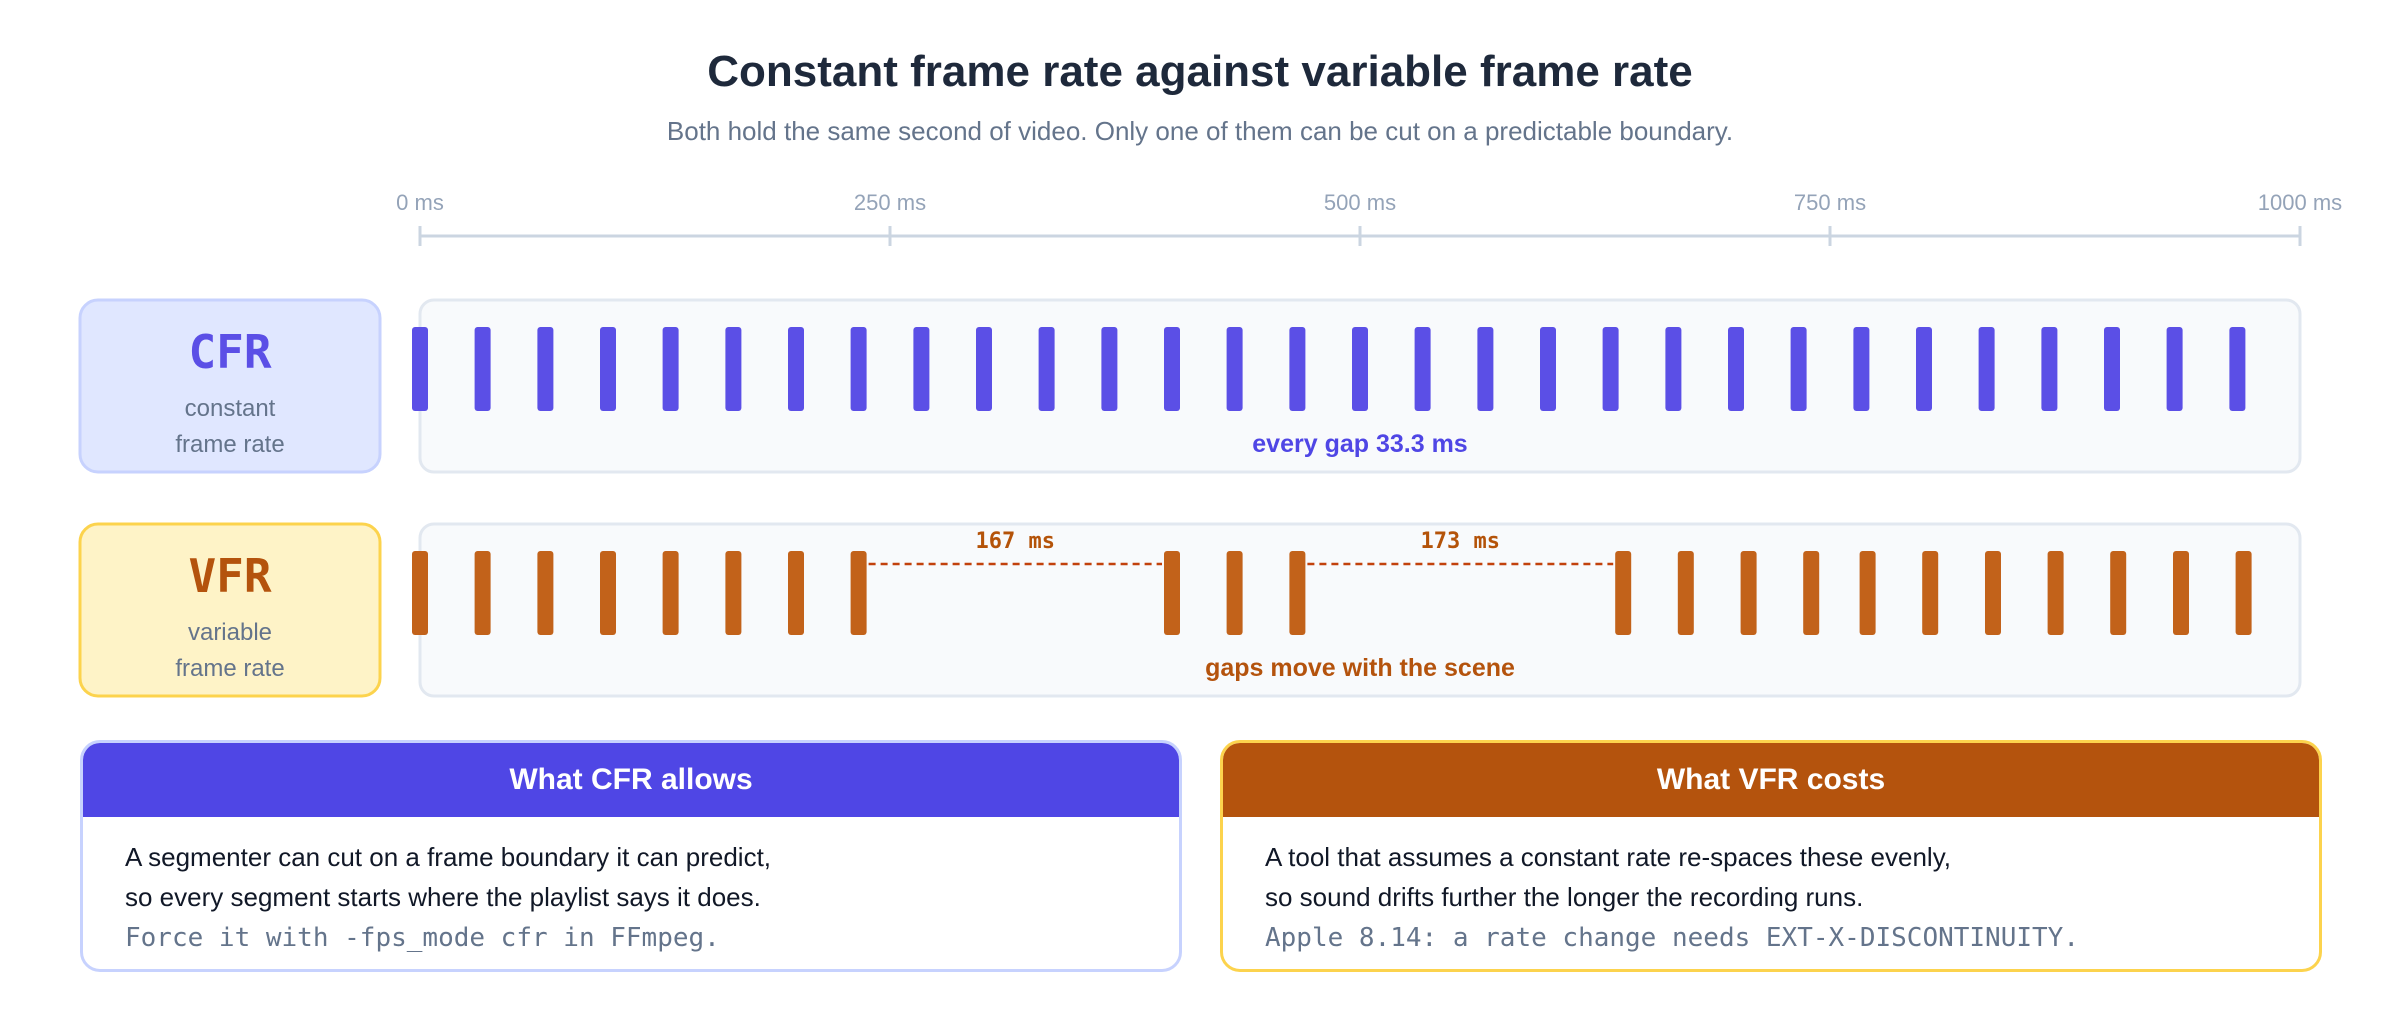 Image resolution: width=2400 pixels, height=1020 pixels. Describe the element at coordinates (229, 444) in the screenshot. I see `cfr-desc-line2: frame rate` at that location.